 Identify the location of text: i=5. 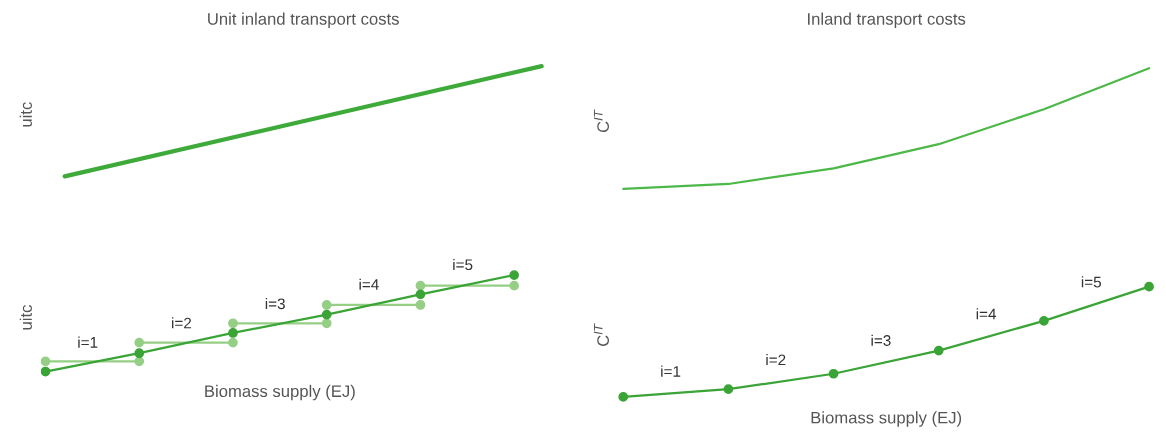
(463, 264).